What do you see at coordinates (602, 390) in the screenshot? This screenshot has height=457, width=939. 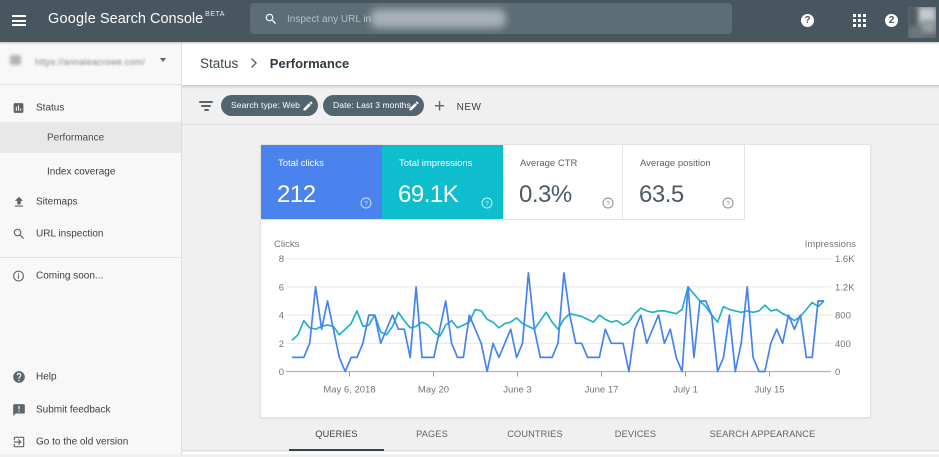 I see `svg-text: June 17` at bounding box center [602, 390].